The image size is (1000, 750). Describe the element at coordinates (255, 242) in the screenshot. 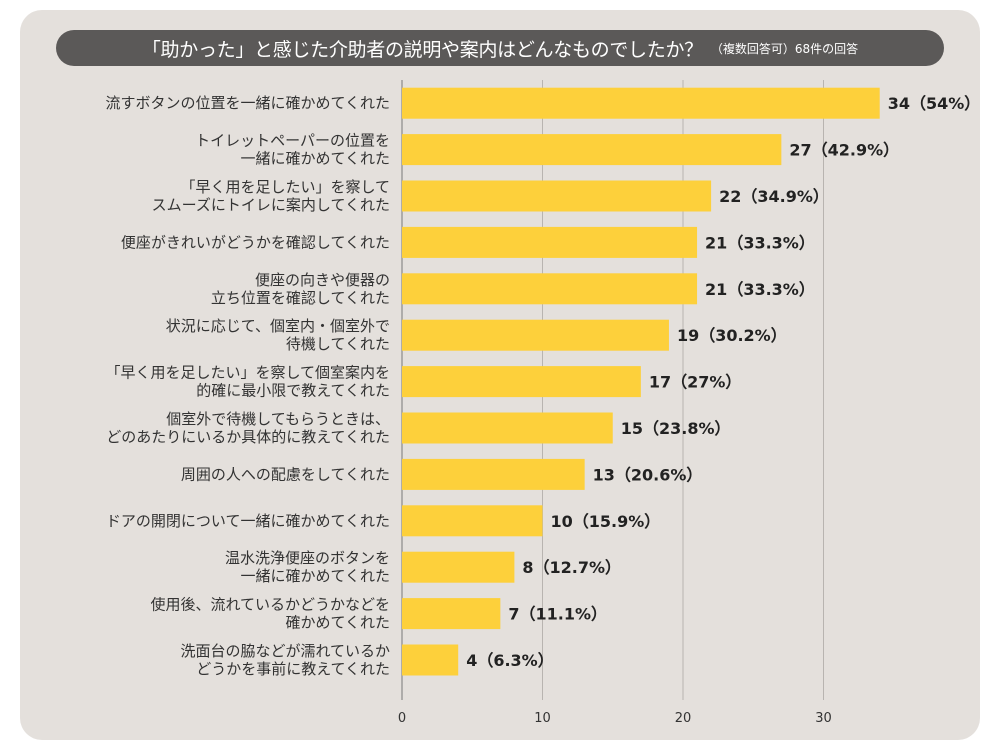

I see `category-label: 便座がきれいがどうかを確認してくれた` at that location.